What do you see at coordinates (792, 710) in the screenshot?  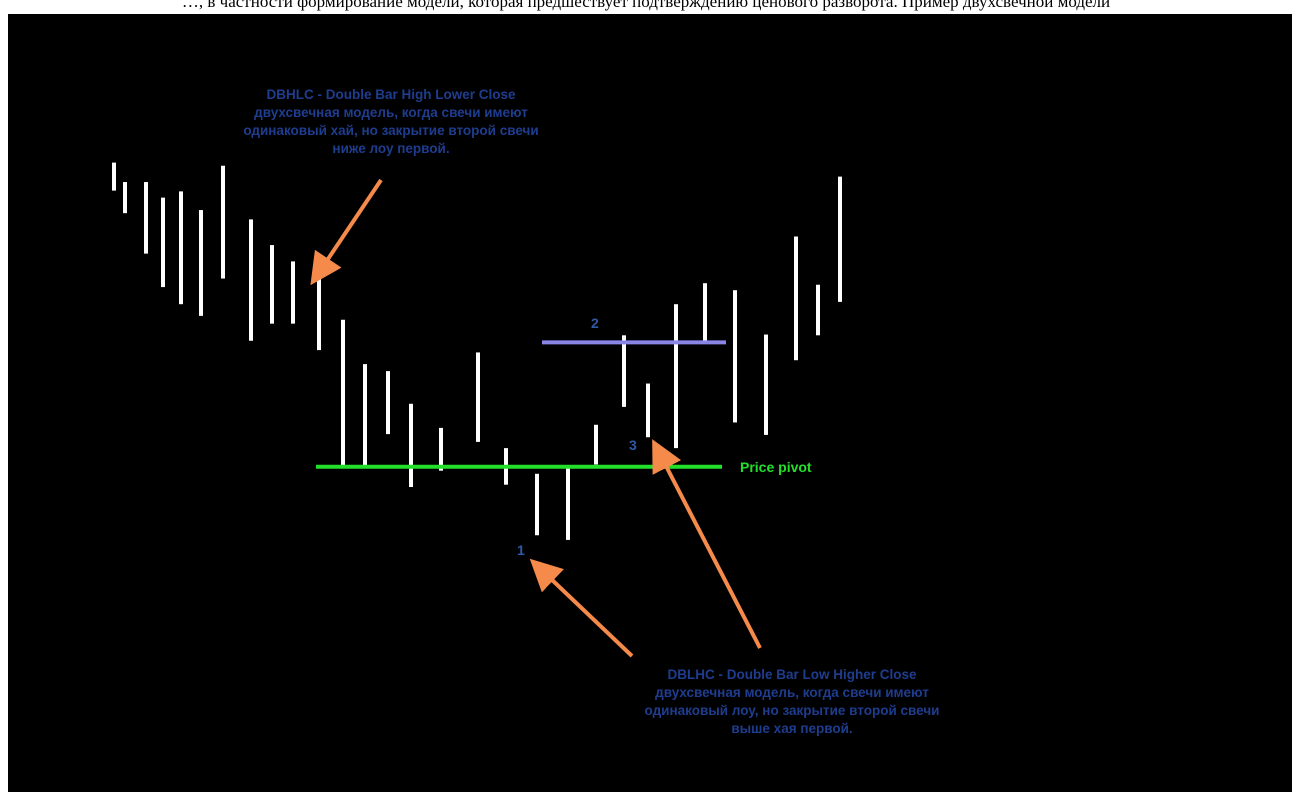 I see `dblhc-line: одинаковый лоу, но закрытие второй свечи` at bounding box center [792, 710].